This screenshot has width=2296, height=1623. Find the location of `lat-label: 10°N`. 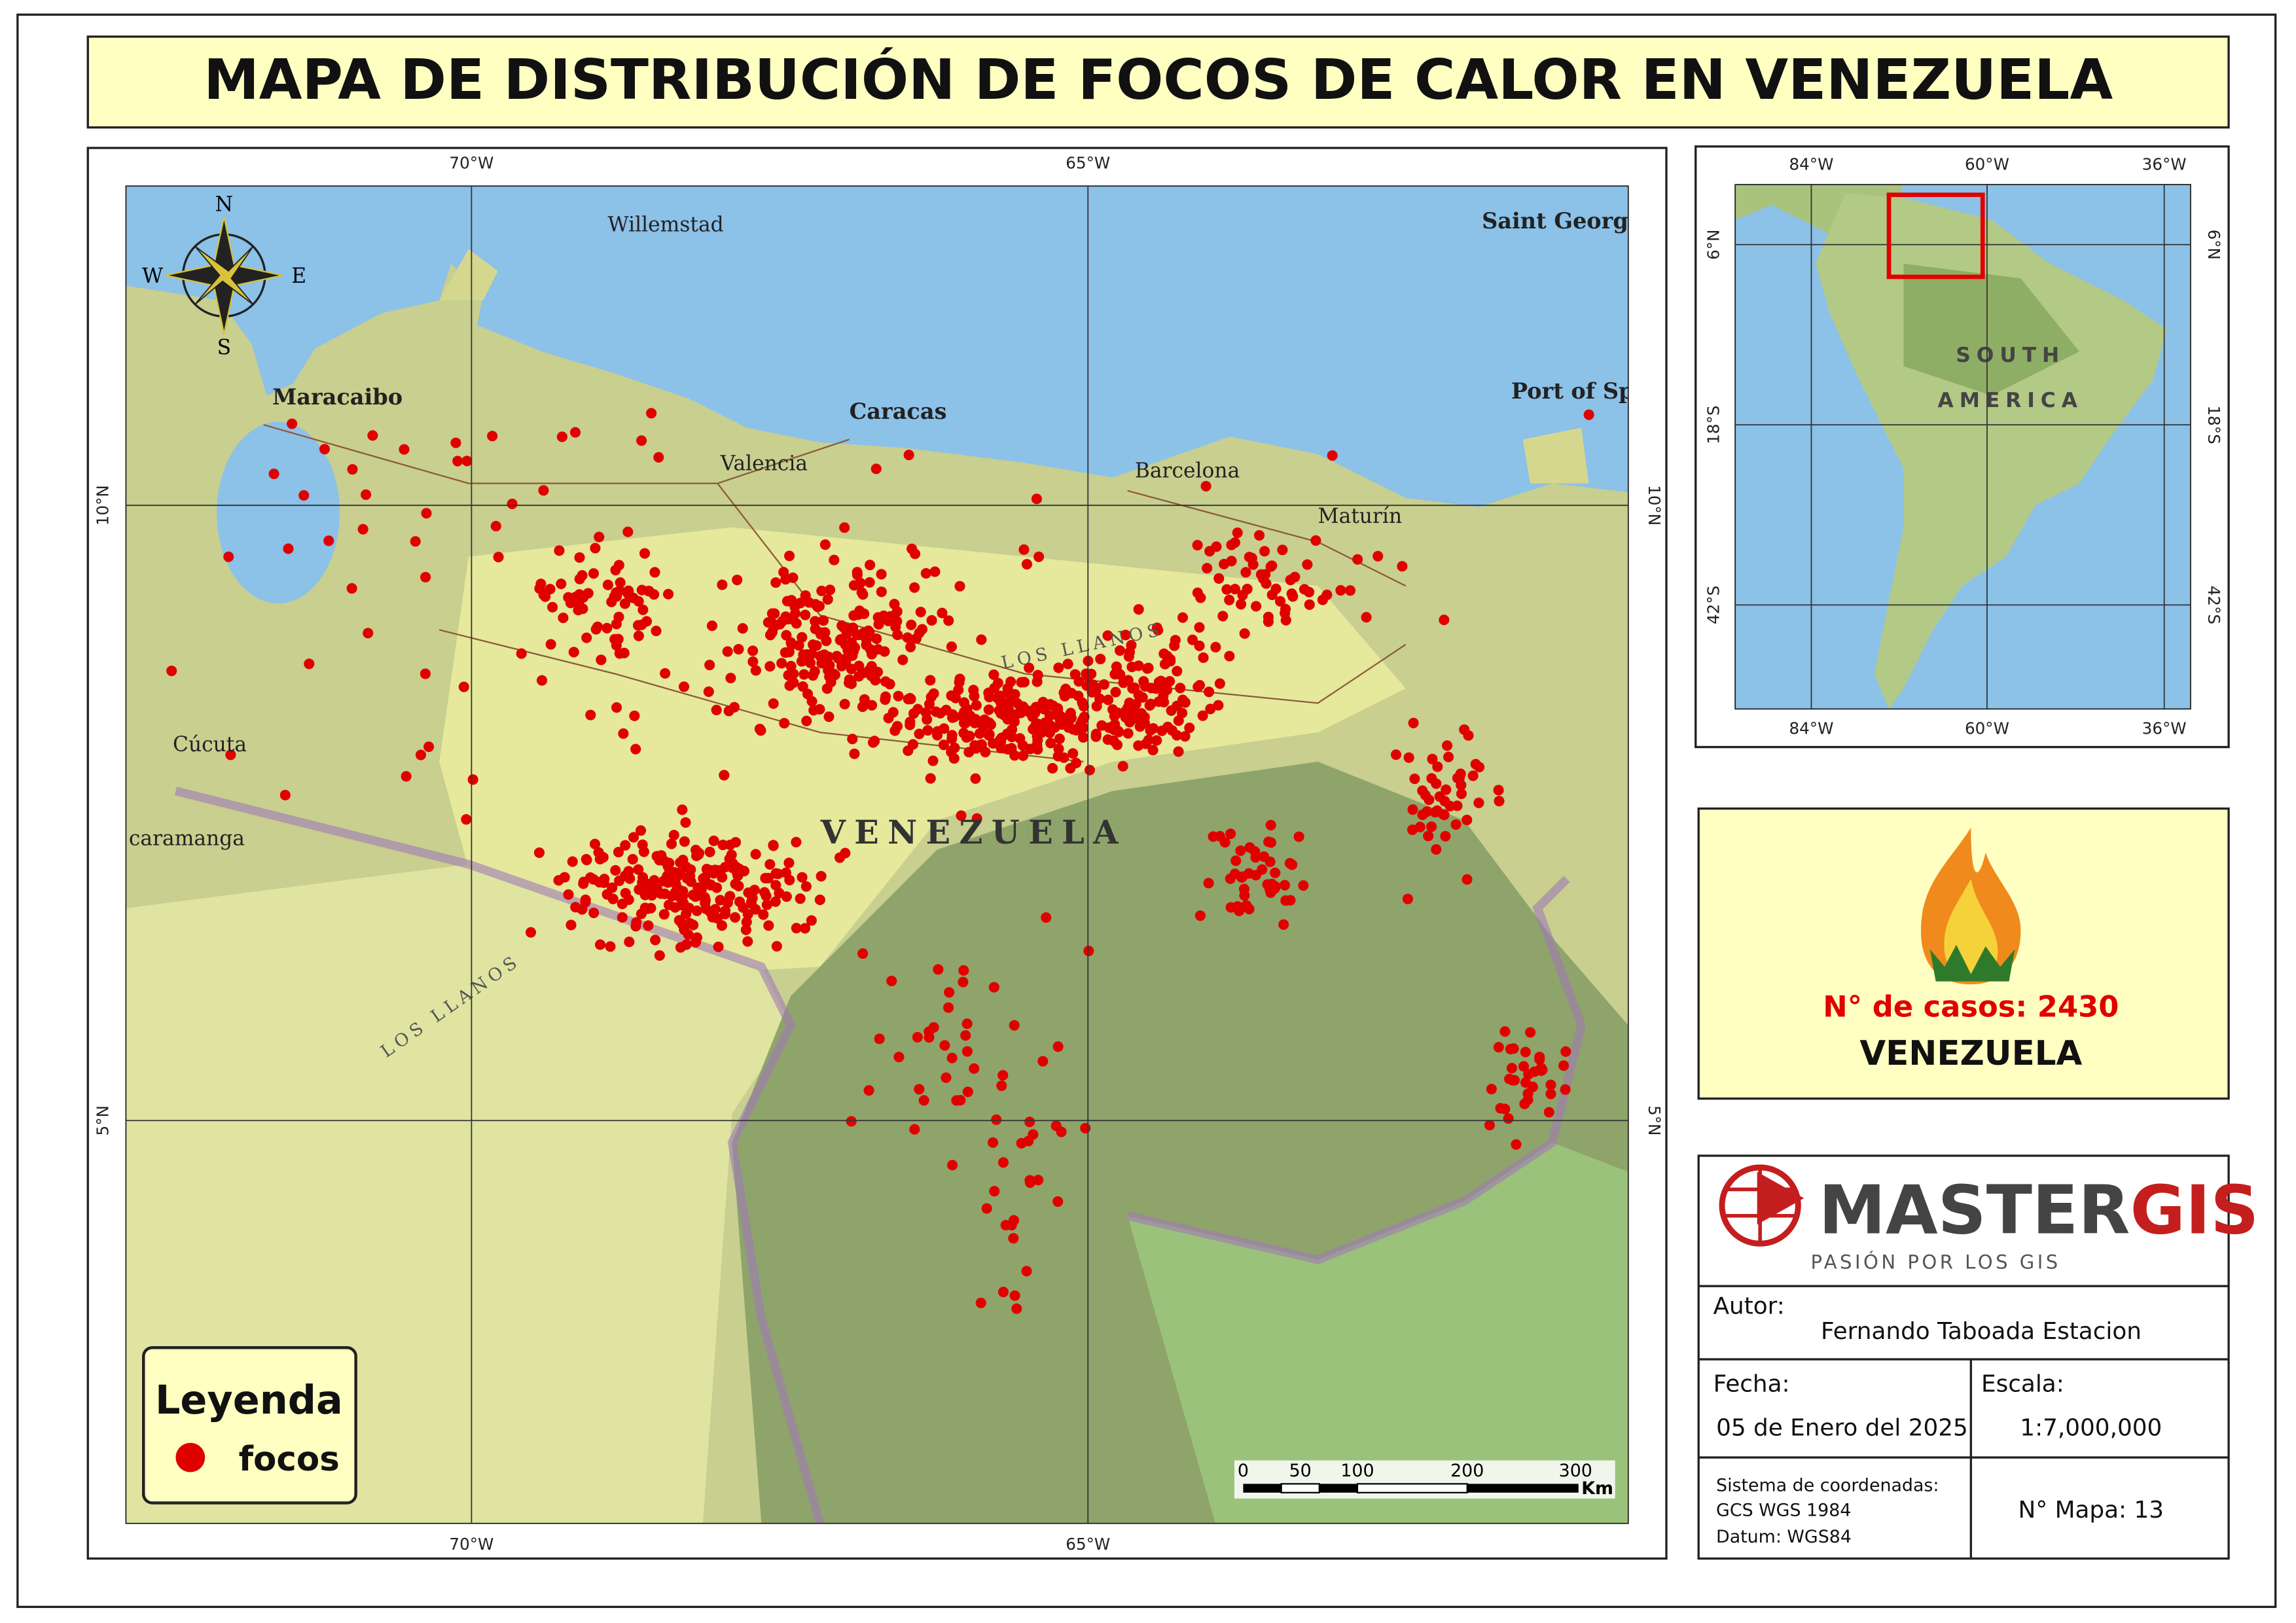

lat-label: 10°N is located at coordinates (103, 506).